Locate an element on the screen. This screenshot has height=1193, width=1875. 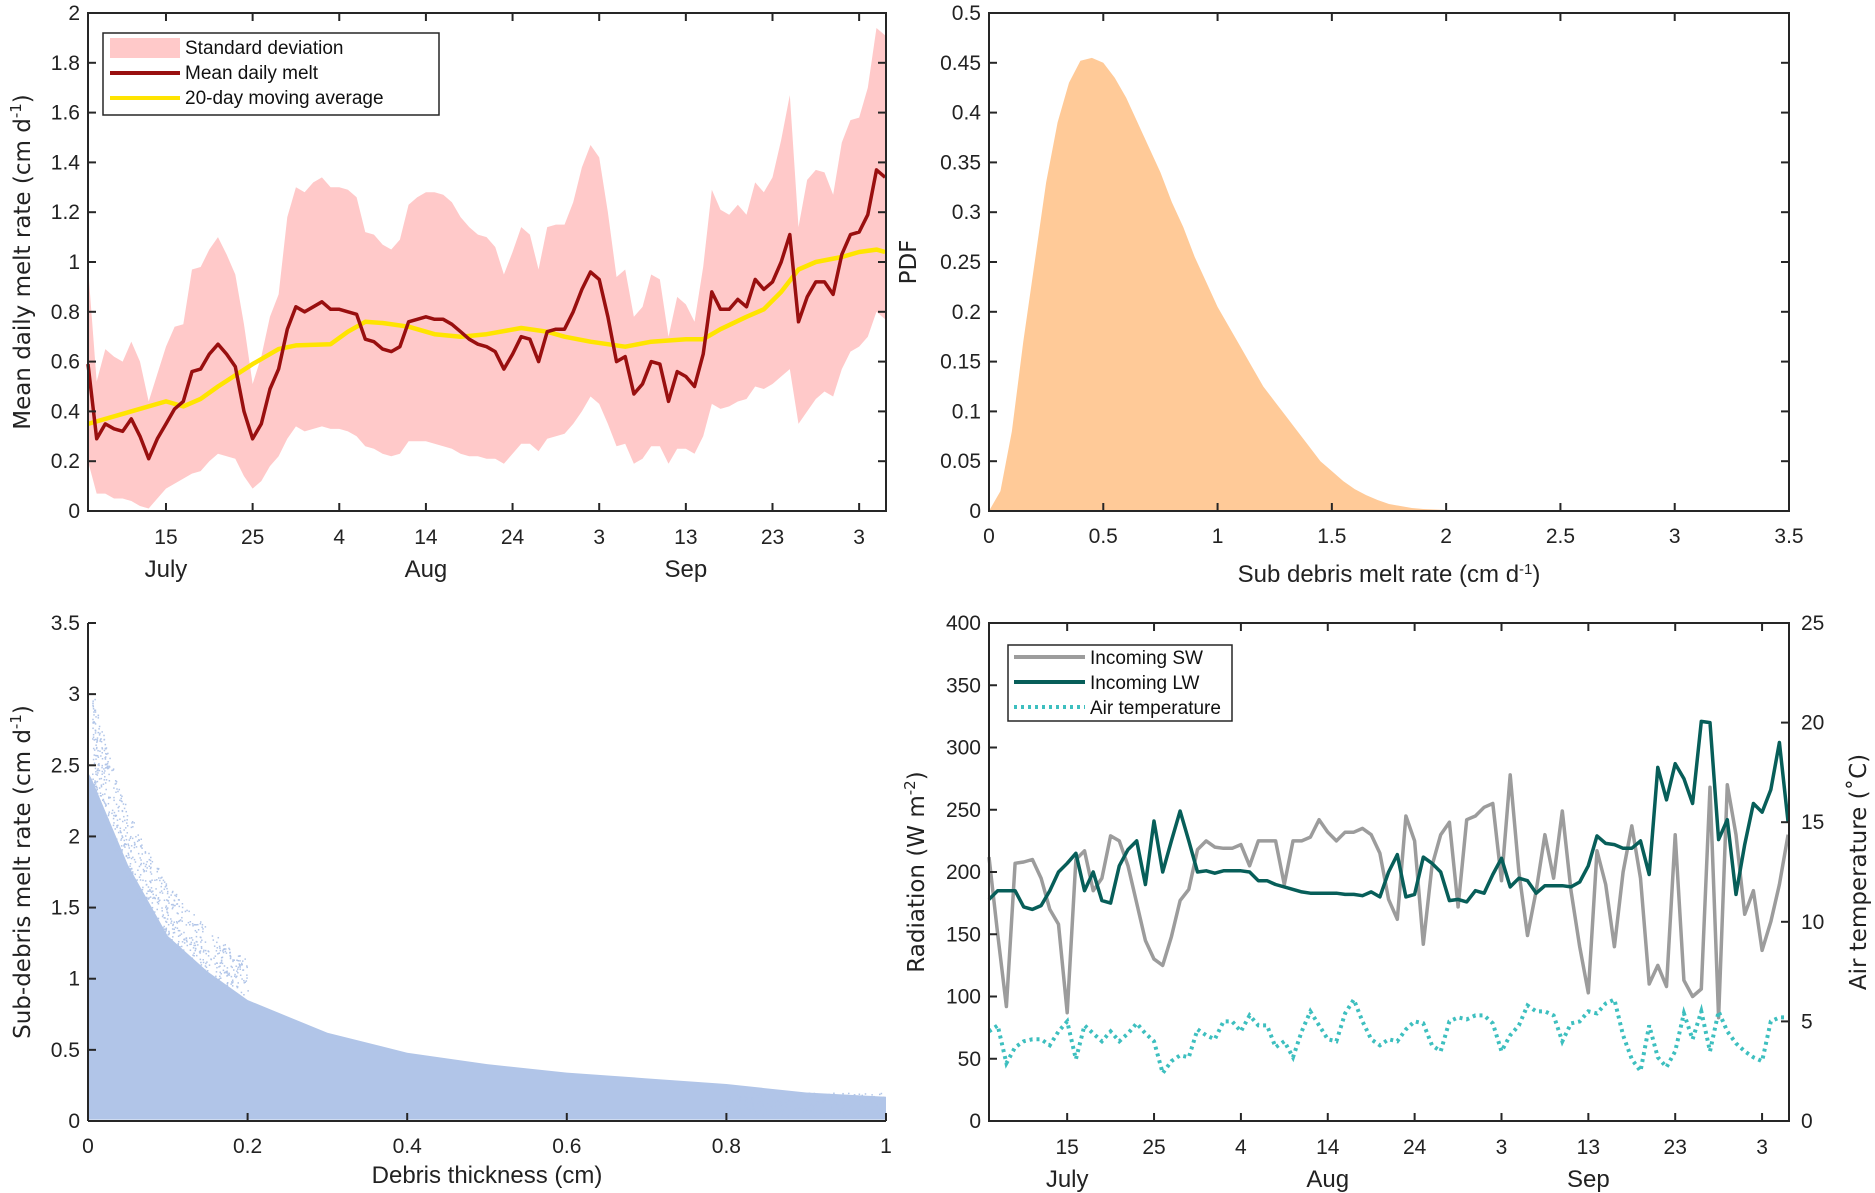
legend-label: Incoming SW is located at coordinates (1146, 658).